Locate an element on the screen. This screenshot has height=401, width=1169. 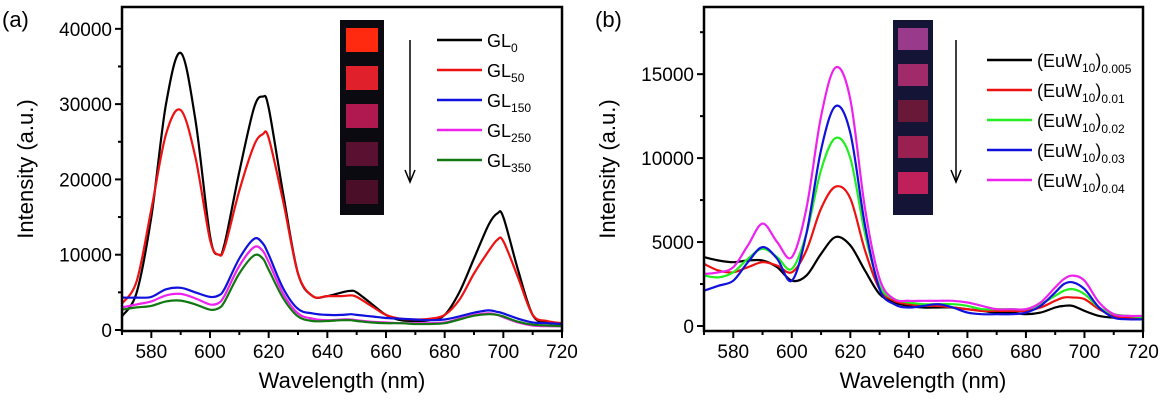
series-line-gl150 is located at coordinates (342, 281).